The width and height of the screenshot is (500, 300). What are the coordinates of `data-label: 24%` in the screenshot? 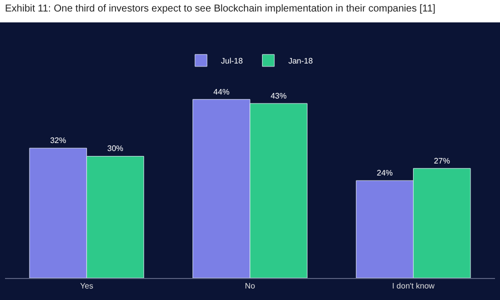 It's located at (384, 173).